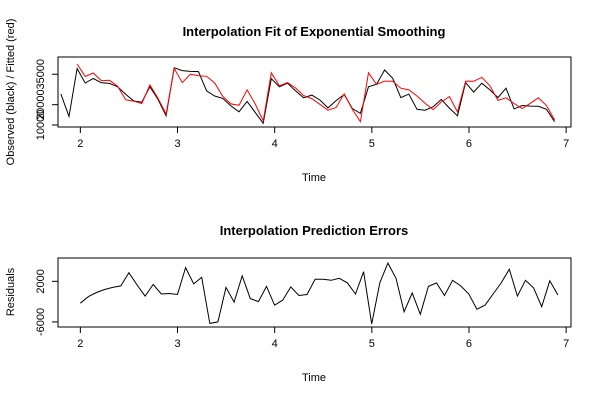 The height and width of the screenshot is (400, 599). What do you see at coordinates (275, 344) in the screenshot?
I see `residual-chart-x-tick-label: 4` at bounding box center [275, 344].